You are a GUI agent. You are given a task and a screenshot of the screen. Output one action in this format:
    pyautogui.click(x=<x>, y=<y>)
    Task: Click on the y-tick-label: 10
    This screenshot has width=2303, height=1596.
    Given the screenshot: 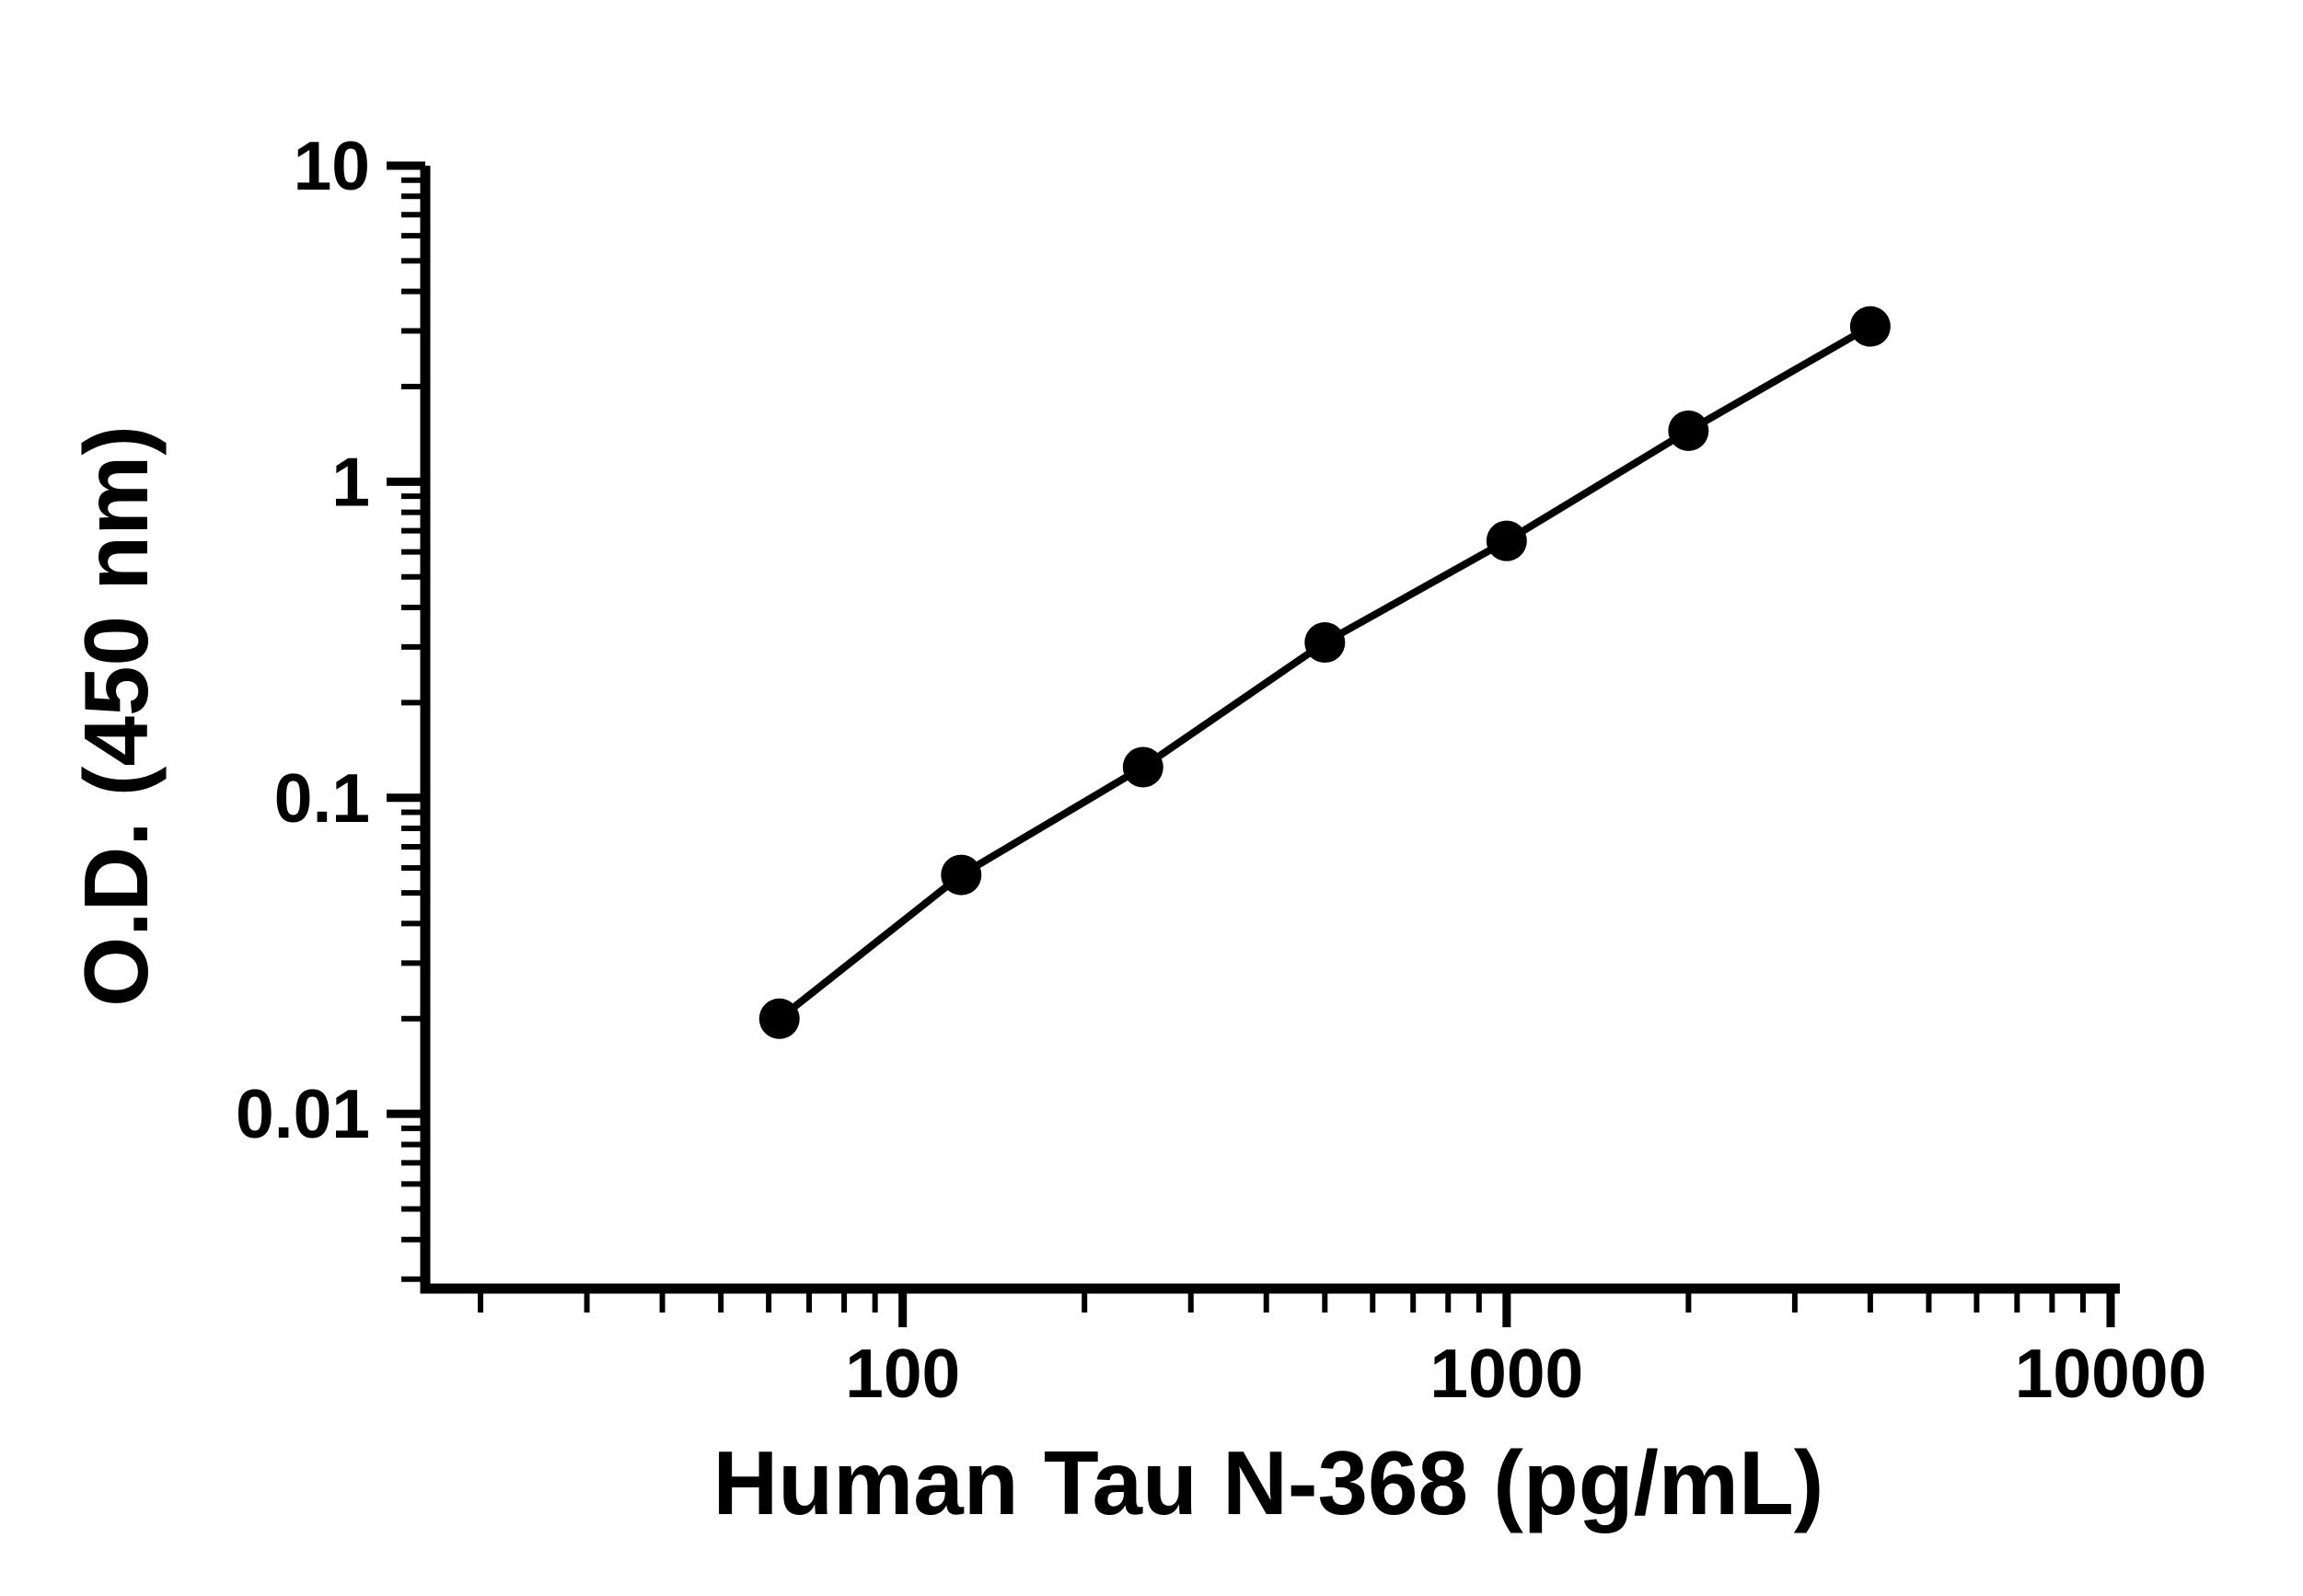 What is the action you would take?
    pyautogui.click(x=332, y=165)
    